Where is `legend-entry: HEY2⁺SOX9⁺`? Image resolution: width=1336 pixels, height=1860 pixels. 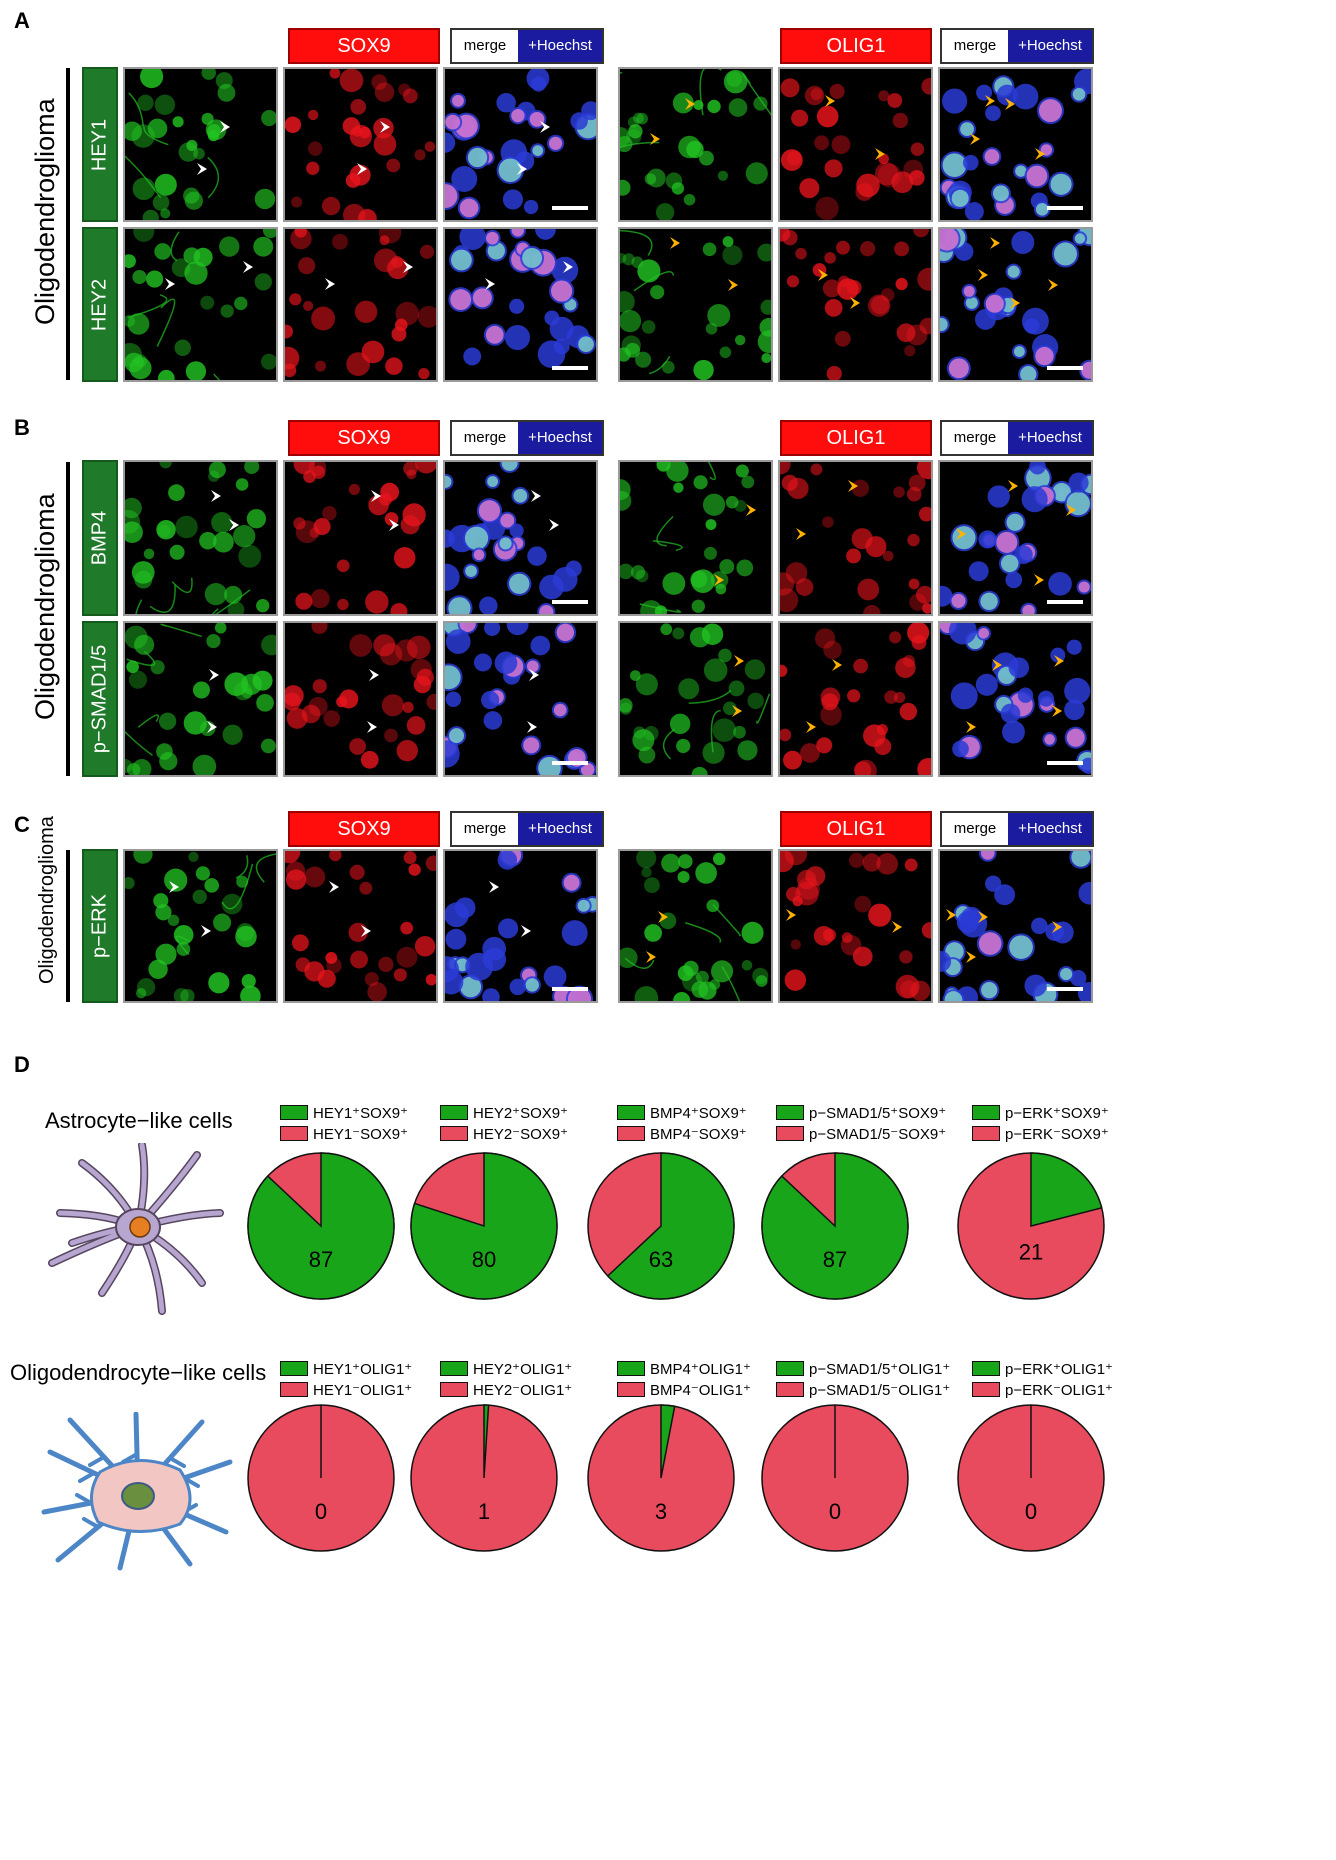
legend-entry: HEY2⁺SOX9⁺ is located at coordinates (504, 1112).